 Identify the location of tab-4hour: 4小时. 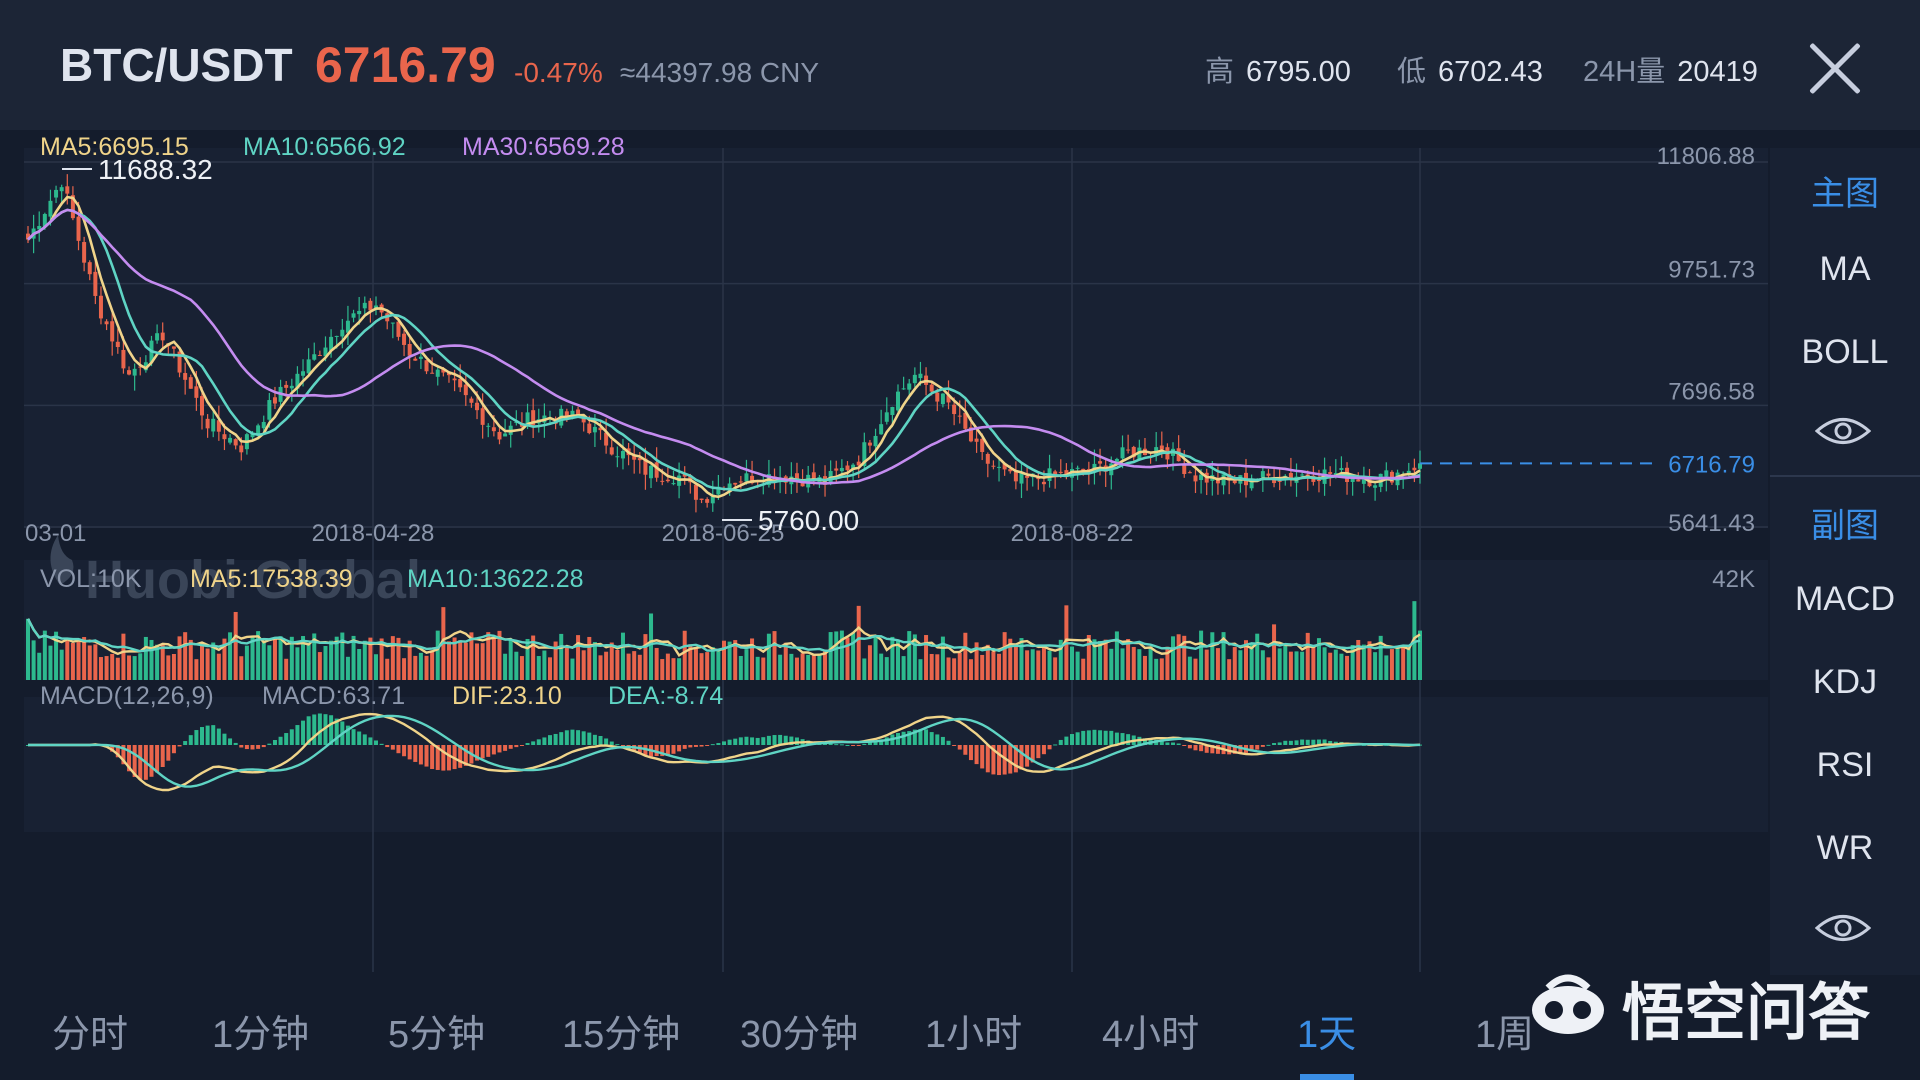
(1151, 1035).